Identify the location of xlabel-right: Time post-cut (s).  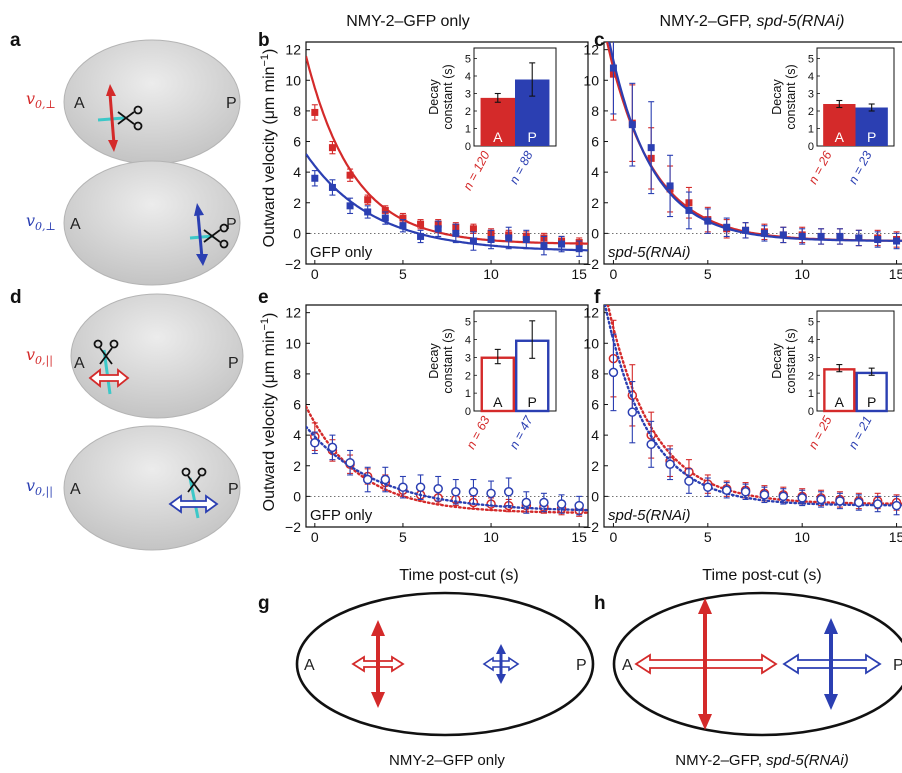
(761, 575).